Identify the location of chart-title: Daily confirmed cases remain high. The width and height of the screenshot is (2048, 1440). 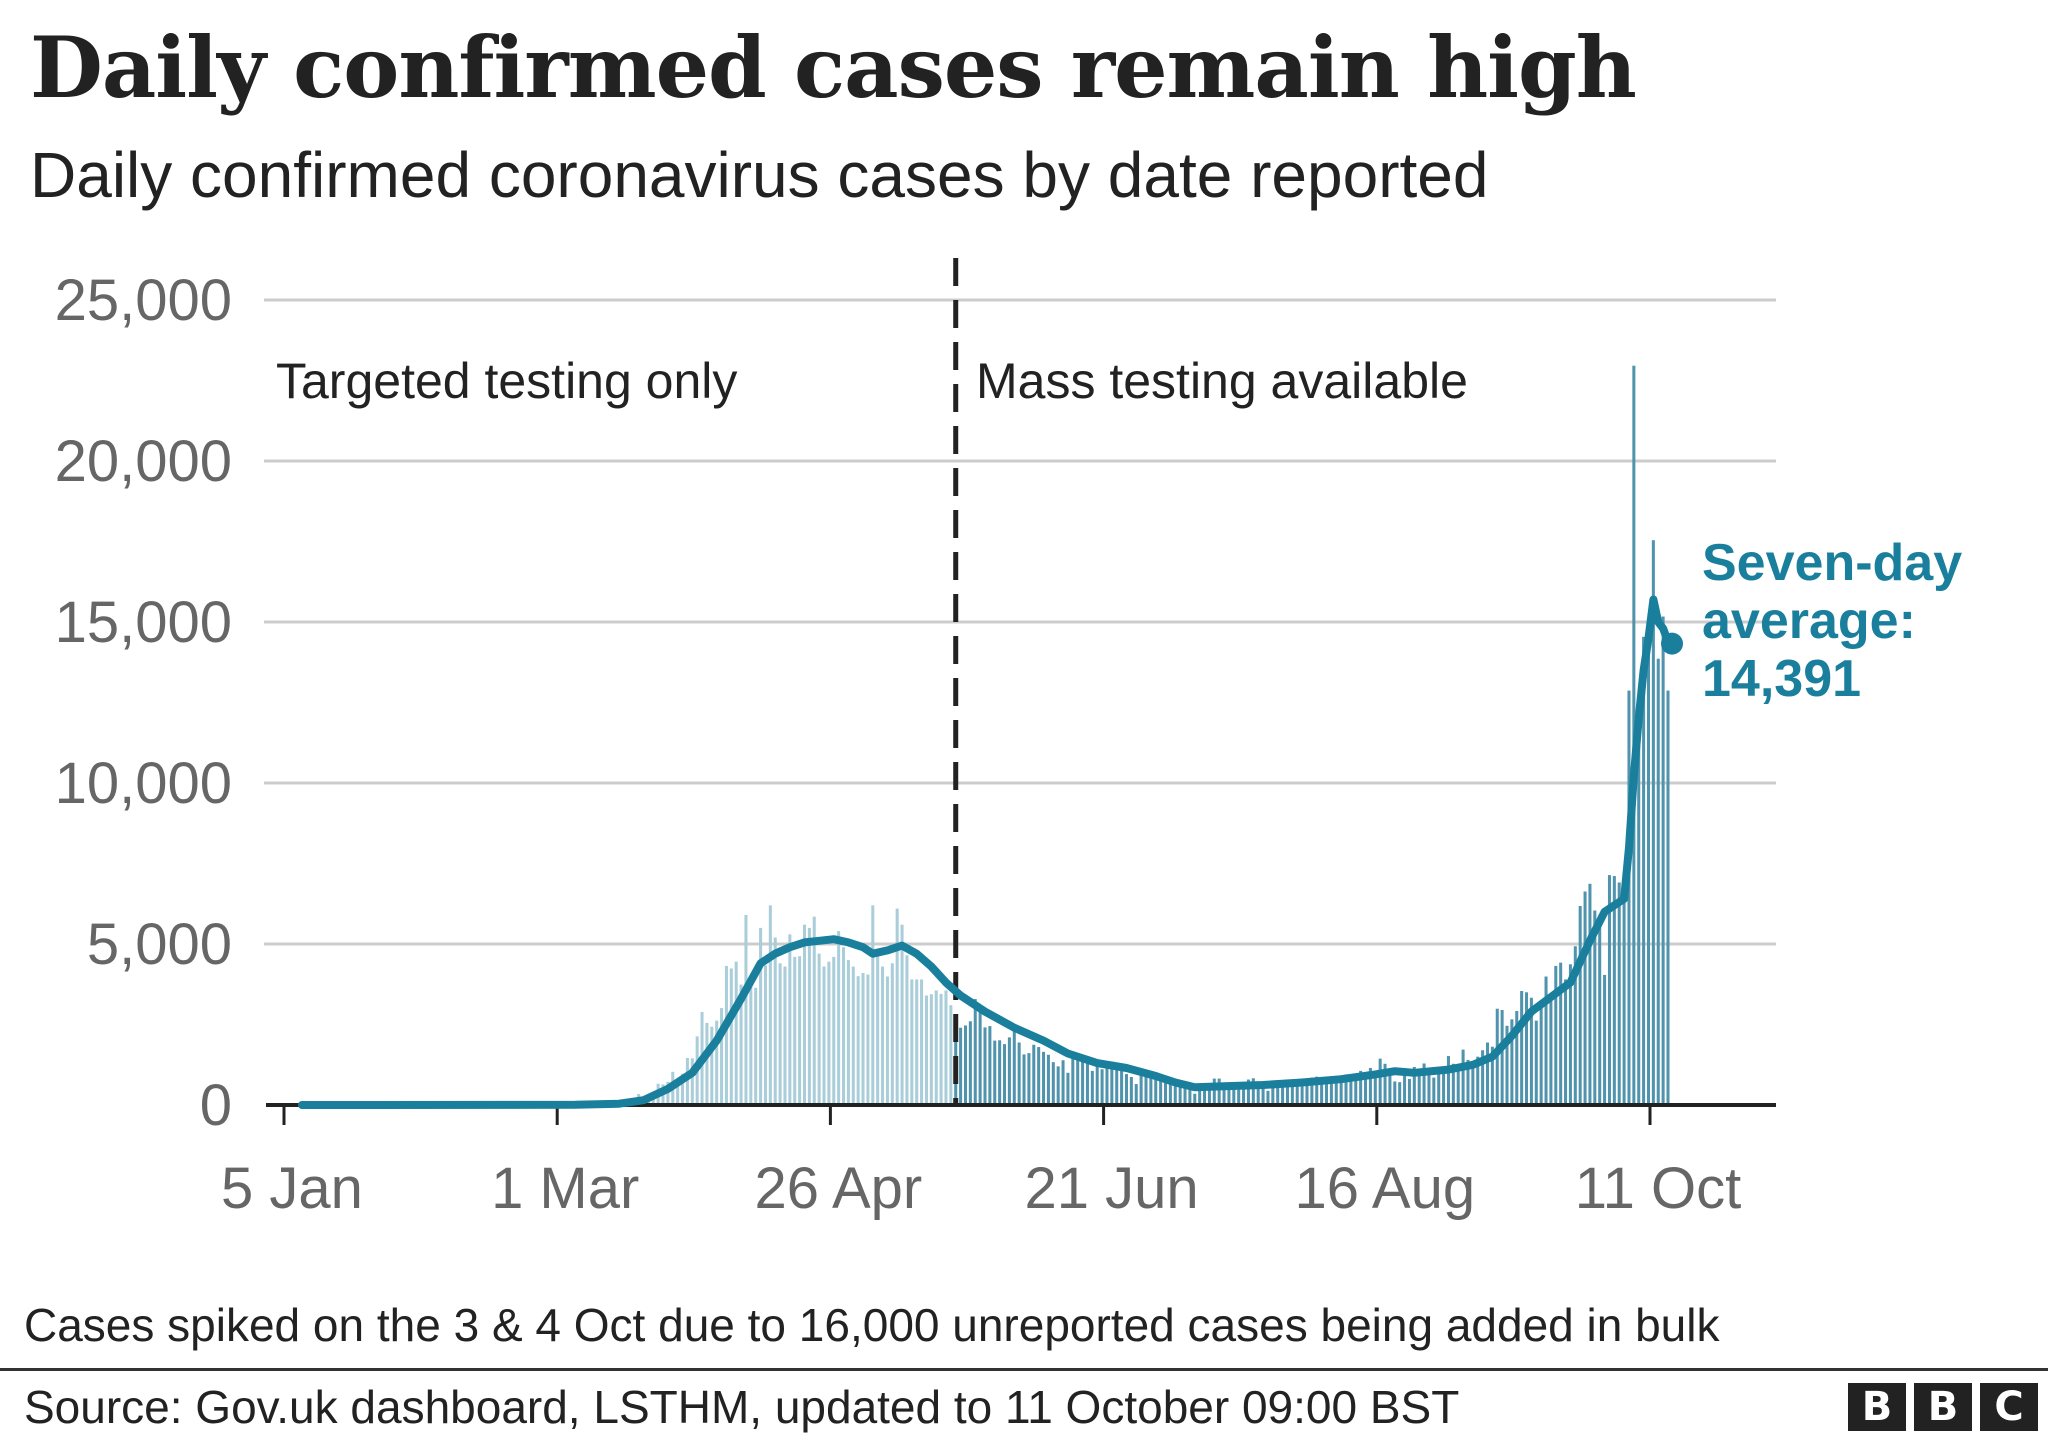
(833, 67).